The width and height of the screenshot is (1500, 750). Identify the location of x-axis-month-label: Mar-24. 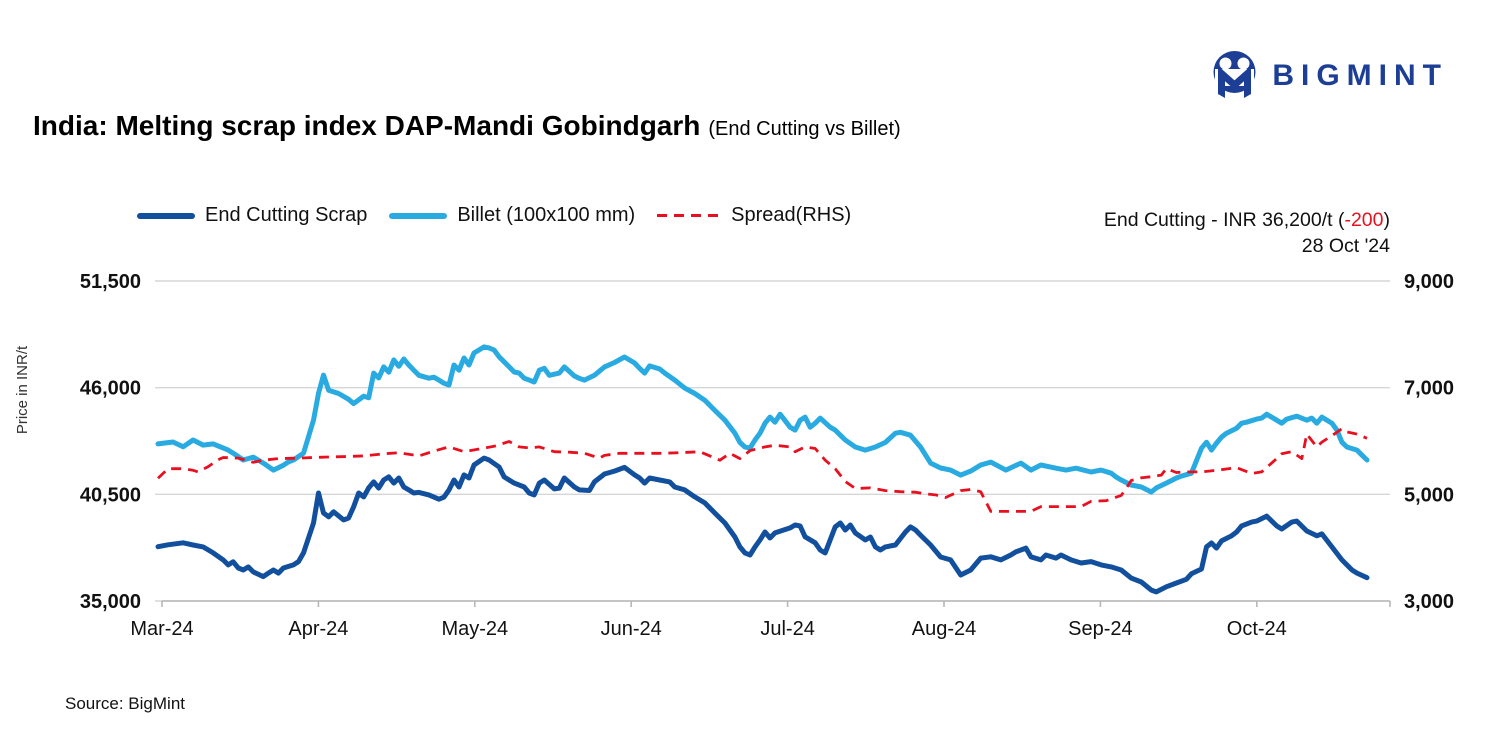
(161, 629).